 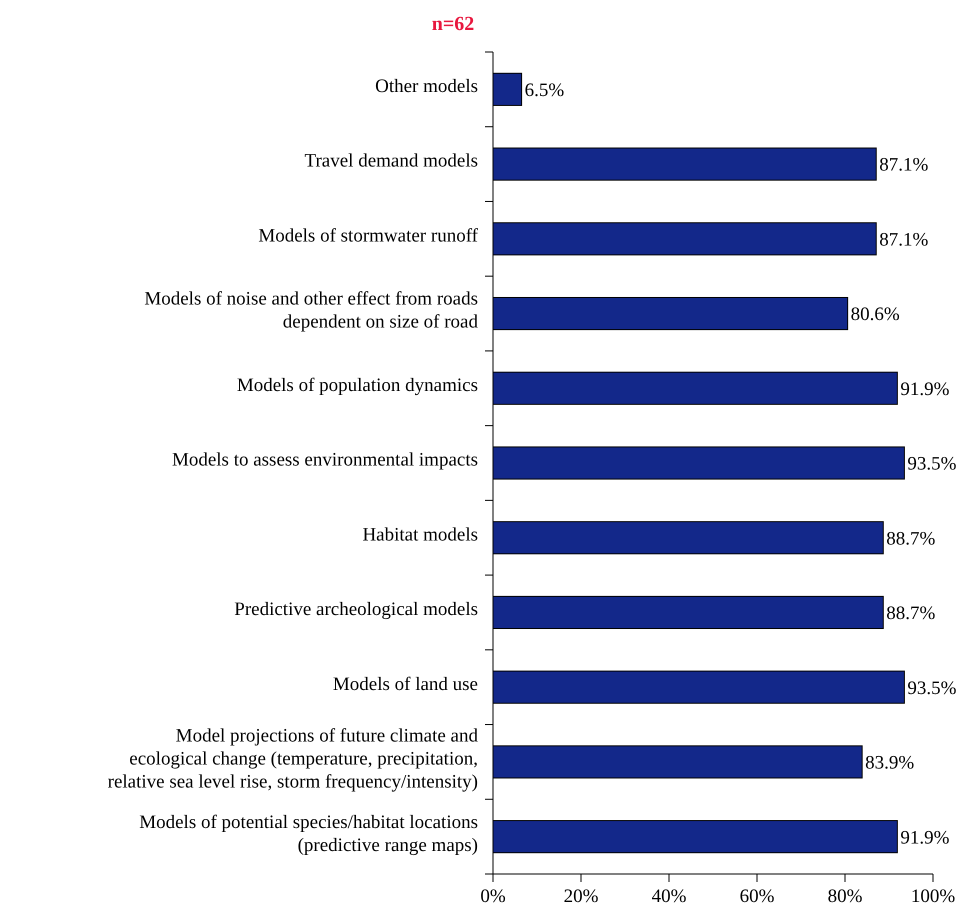 What do you see at coordinates (875, 315) in the screenshot?
I see `data-label: 80.6%` at bounding box center [875, 315].